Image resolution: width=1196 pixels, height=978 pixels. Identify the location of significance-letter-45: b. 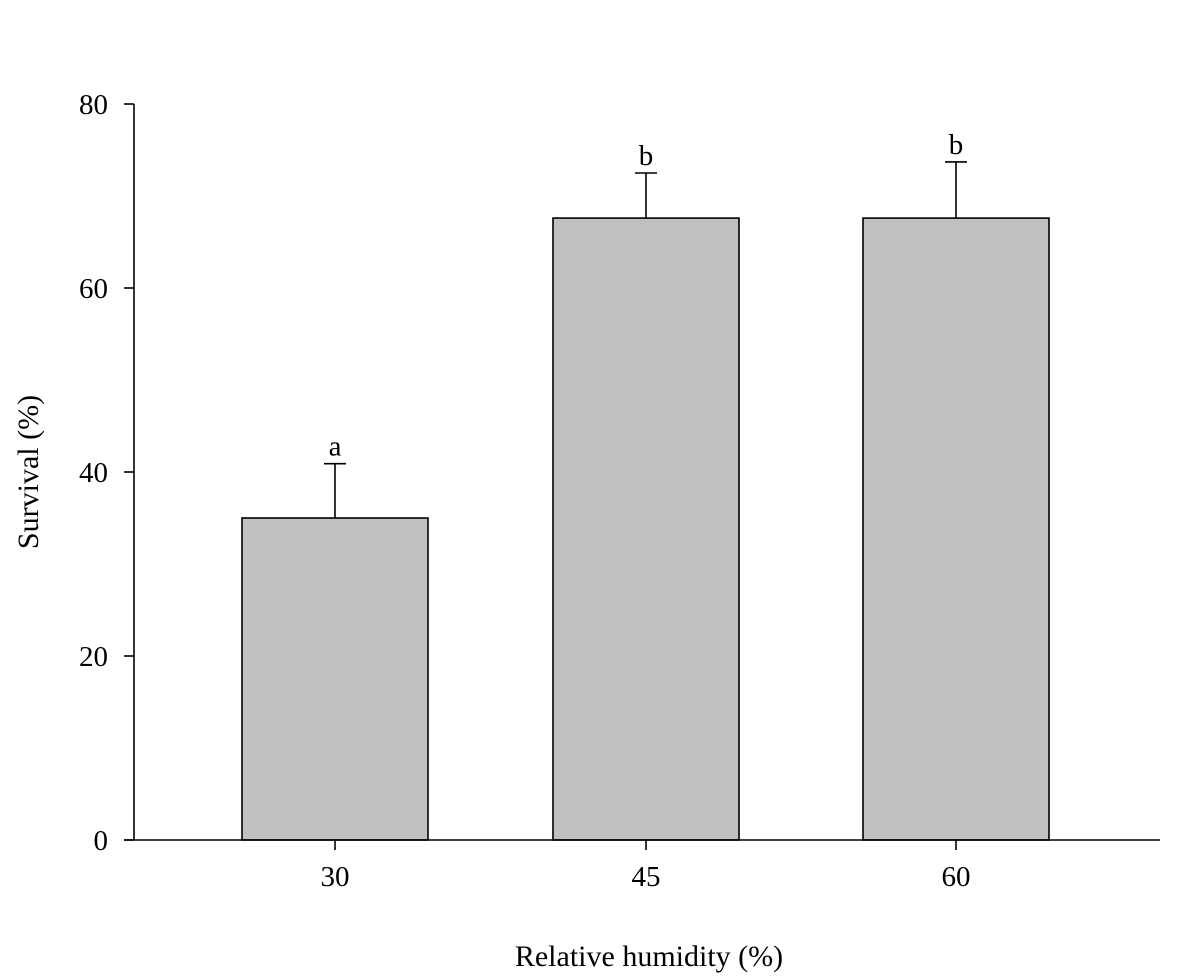
(646, 156).